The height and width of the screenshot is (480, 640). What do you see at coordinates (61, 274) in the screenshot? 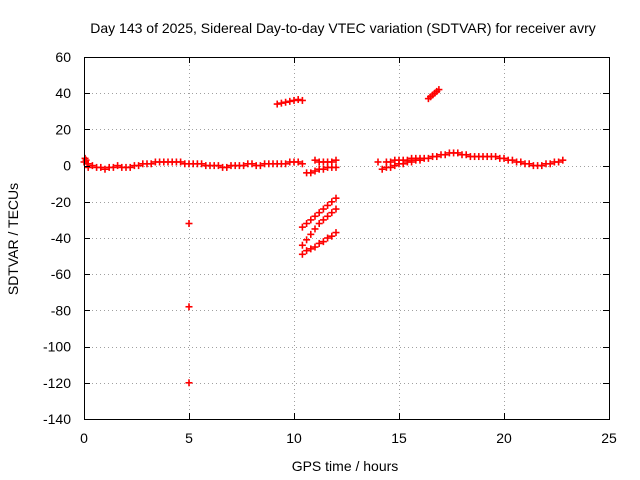
I see `y-tick-label-6: -60` at bounding box center [61, 274].